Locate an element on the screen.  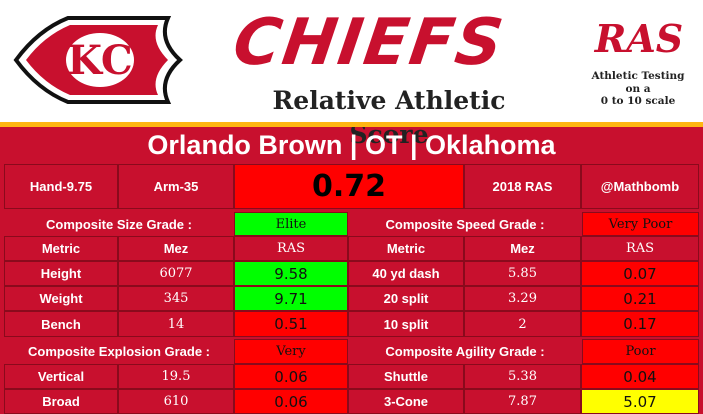
table-row-ras: 0.07 is located at coordinates (640, 273).